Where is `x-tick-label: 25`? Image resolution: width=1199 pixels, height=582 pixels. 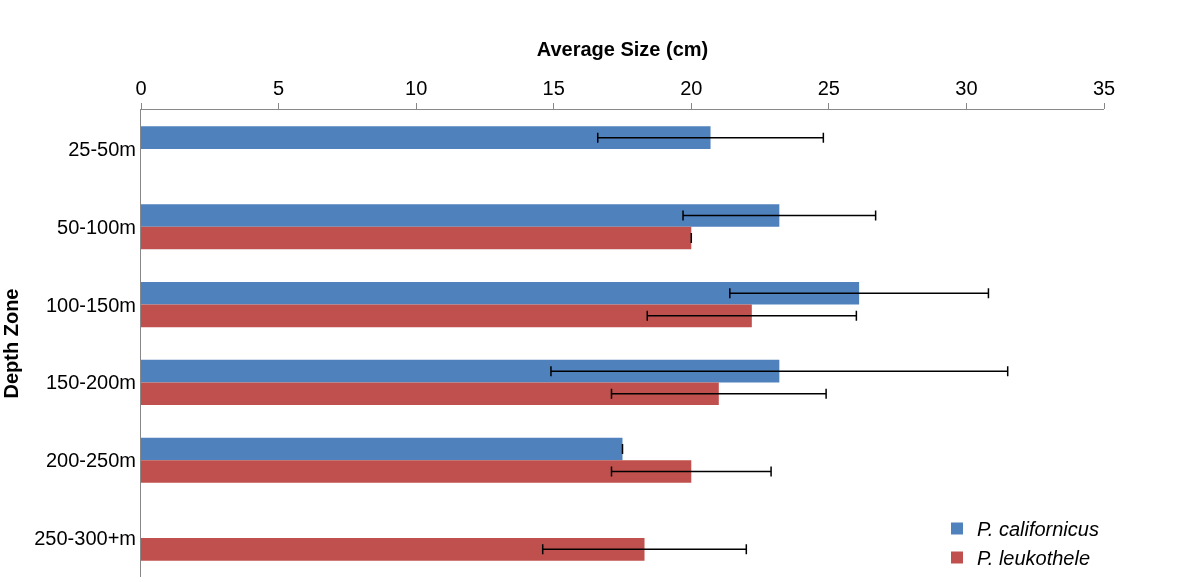 x-tick-label: 25 is located at coordinates (828, 88).